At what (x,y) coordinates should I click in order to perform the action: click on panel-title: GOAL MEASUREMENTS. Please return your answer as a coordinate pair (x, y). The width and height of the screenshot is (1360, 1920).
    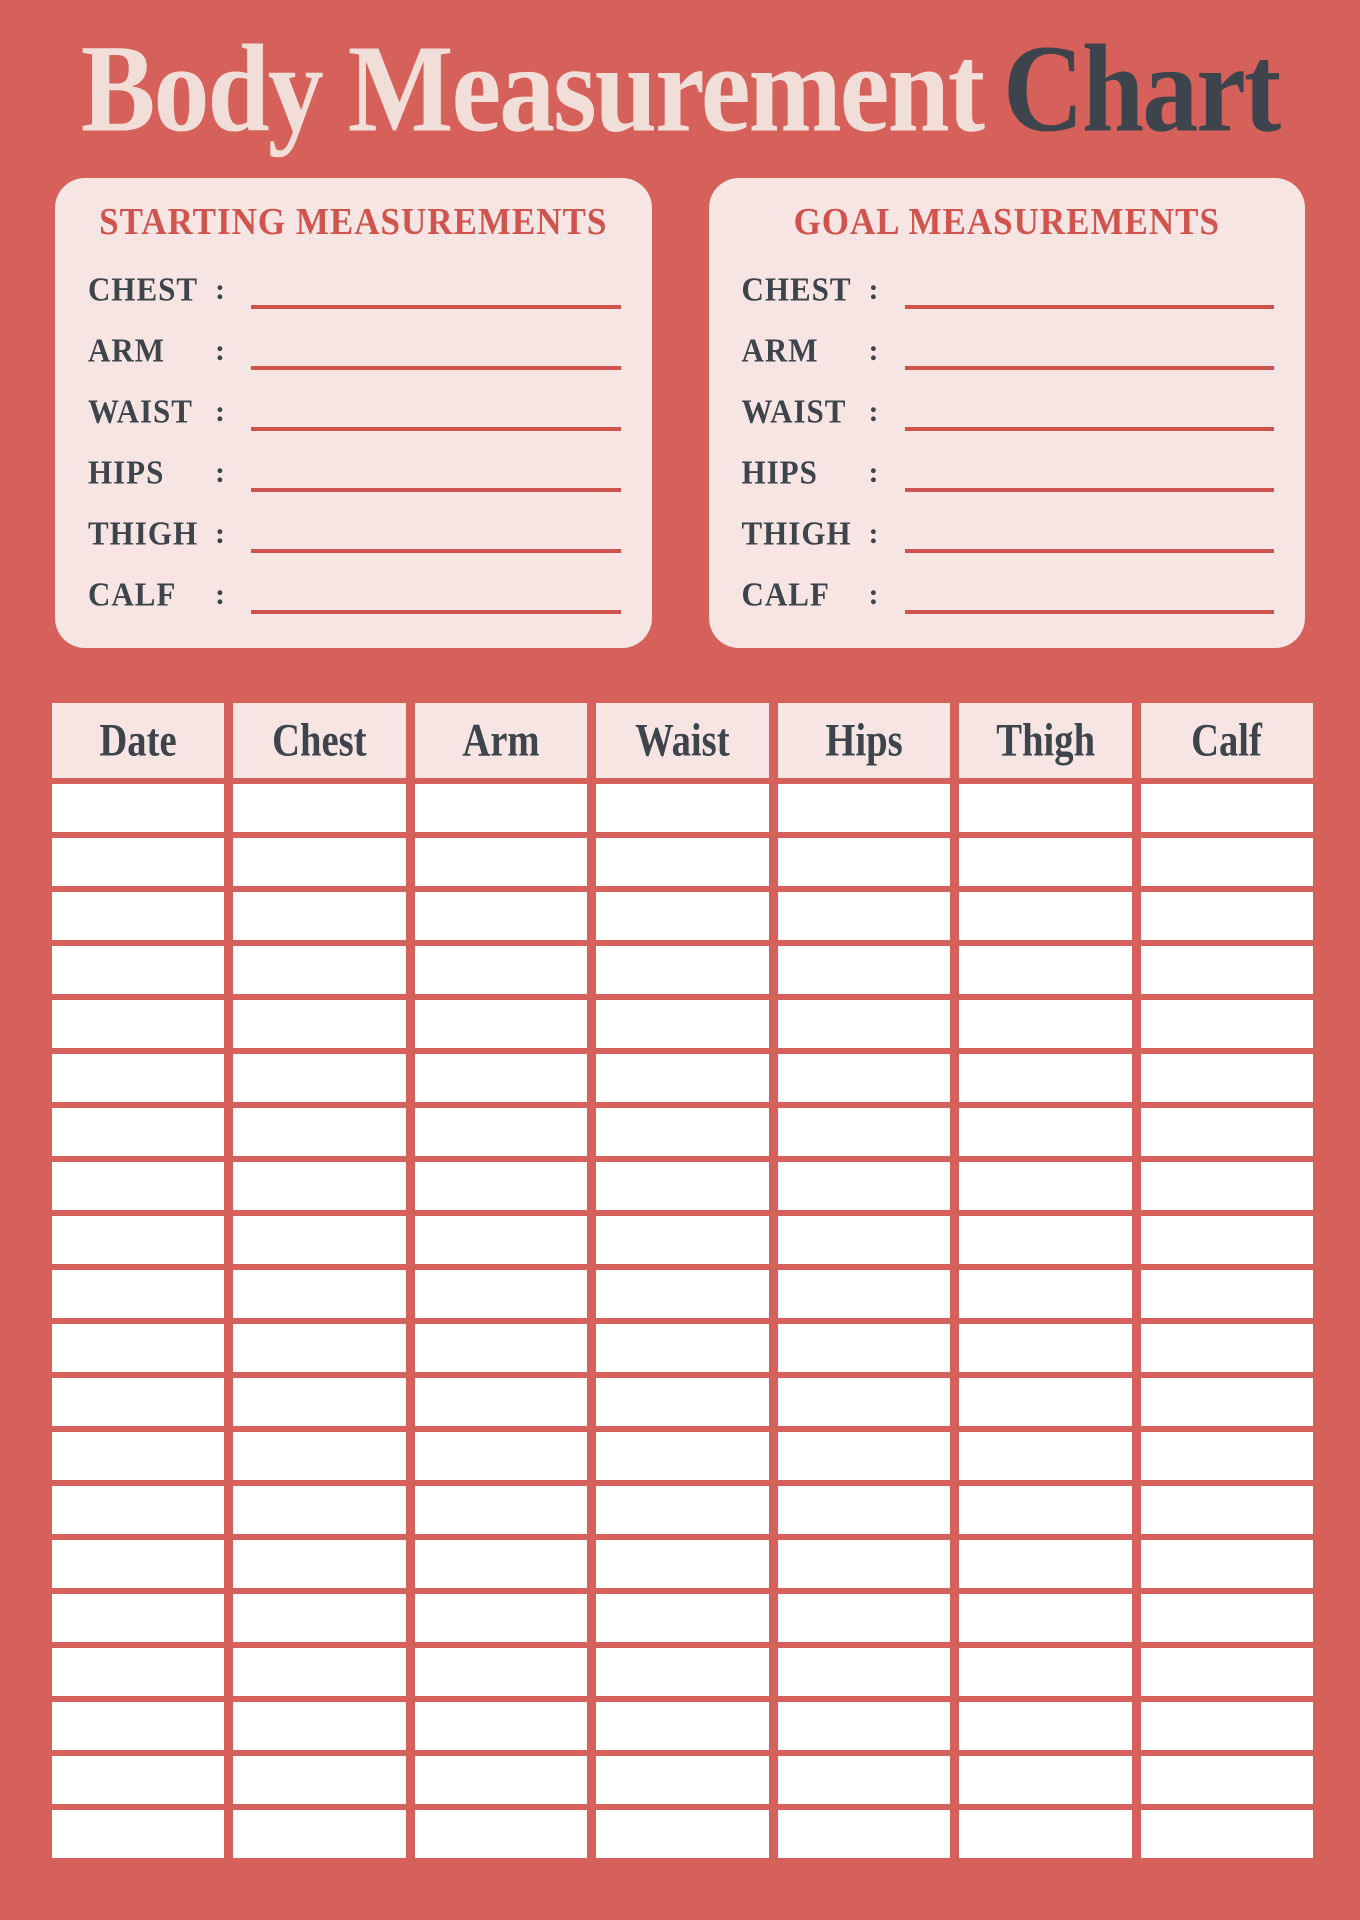
    Looking at the image, I should click on (1006, 221).